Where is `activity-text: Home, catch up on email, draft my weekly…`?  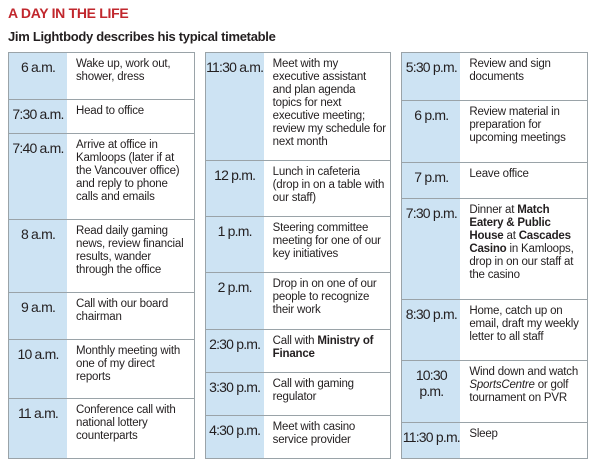
activity-text: Home, catch up on email, draft my weekly… is located at coordinates (524, 323).